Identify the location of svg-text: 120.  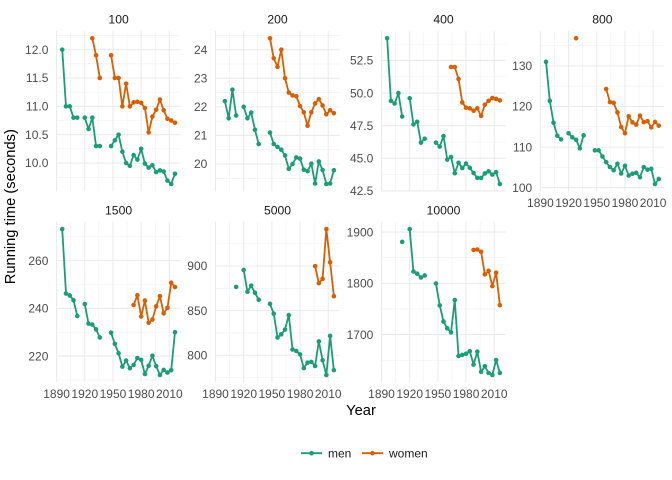
(522, 107).